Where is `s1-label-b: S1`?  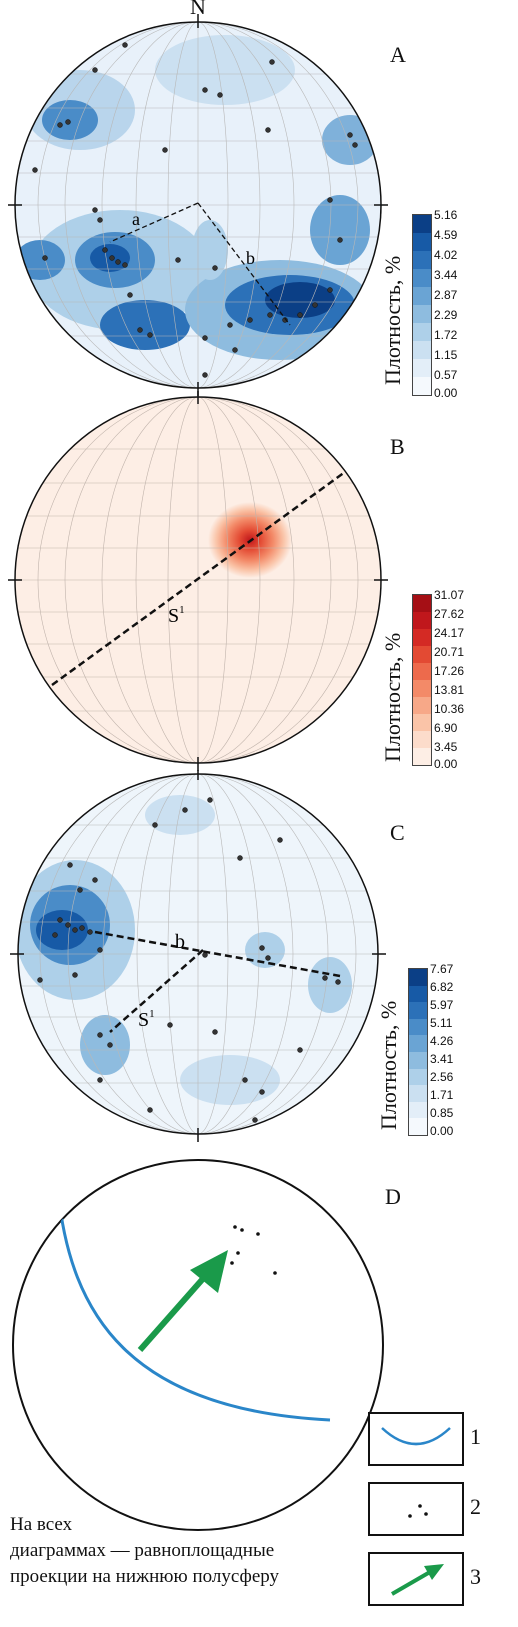 s1-label-b: S1 is located at coordinates (176, 615).